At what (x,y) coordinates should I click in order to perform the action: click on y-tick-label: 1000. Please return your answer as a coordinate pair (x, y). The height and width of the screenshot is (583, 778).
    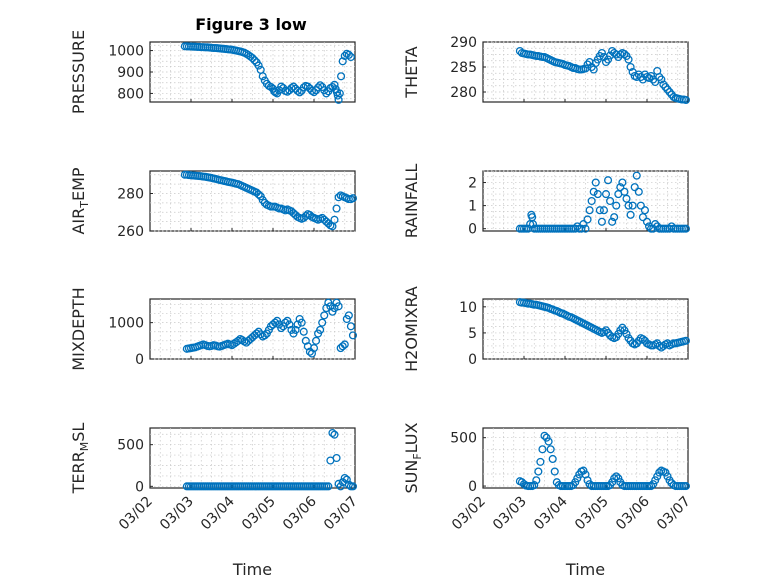
    Looking at the image, I should click on (126, 52).